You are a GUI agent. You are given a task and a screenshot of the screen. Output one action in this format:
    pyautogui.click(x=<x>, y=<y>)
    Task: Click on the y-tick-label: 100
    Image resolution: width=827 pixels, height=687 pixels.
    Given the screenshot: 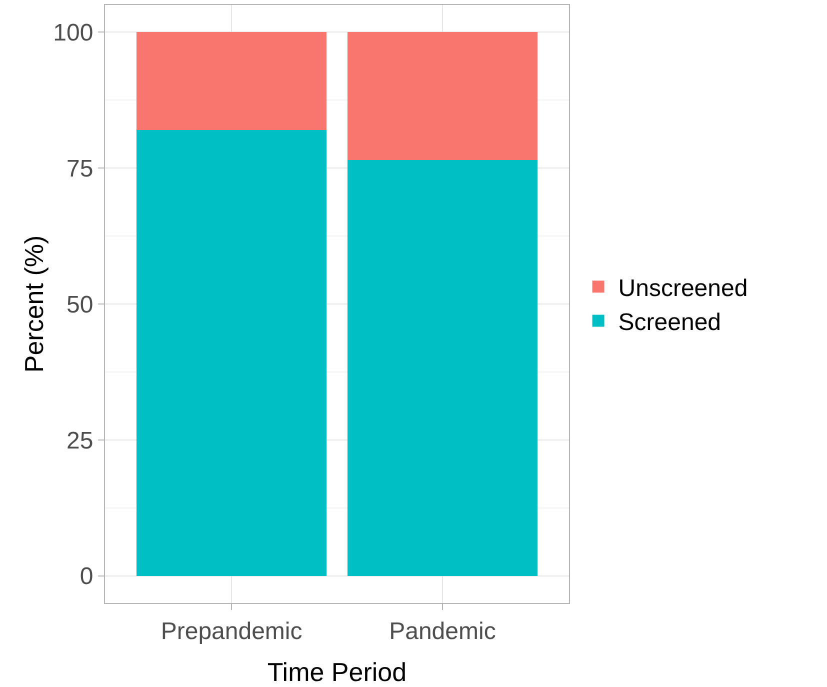 What is the action you would take?
    pyautogui.click(x=73, y=33)
    